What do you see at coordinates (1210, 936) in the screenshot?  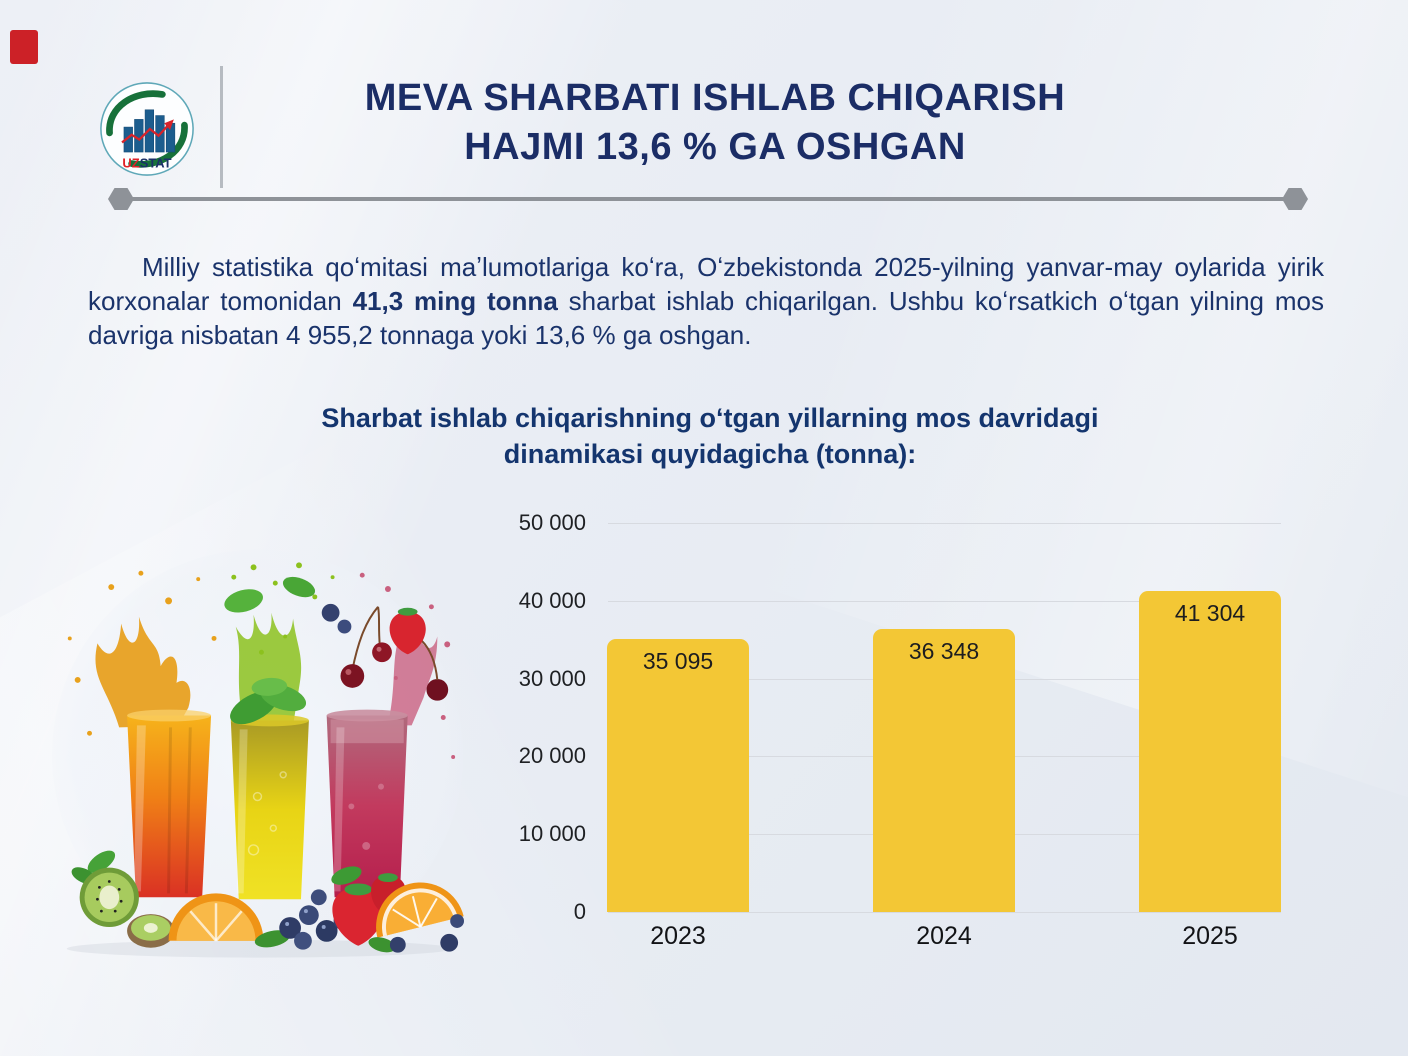 I see `x-axis-label: 2025` at bounding box center [1210, 936].